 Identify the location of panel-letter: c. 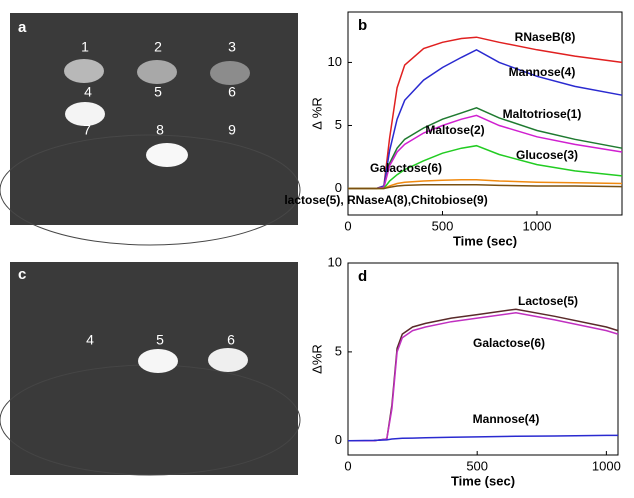
(22, 274).